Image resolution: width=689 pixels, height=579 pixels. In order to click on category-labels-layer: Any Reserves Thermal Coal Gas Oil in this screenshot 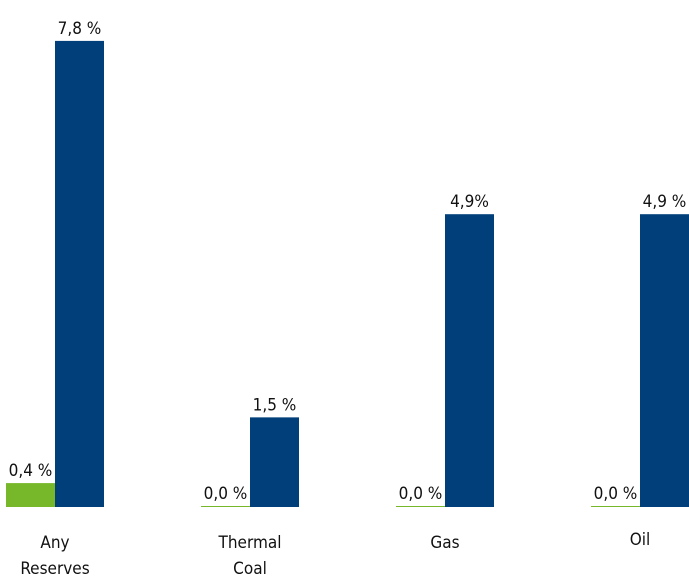, I will do `click(335, 554)`.